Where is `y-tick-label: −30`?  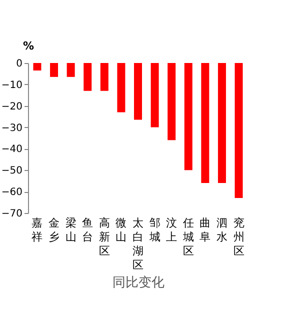
y-tick-label: −30 is located at coordinates (11, 128).